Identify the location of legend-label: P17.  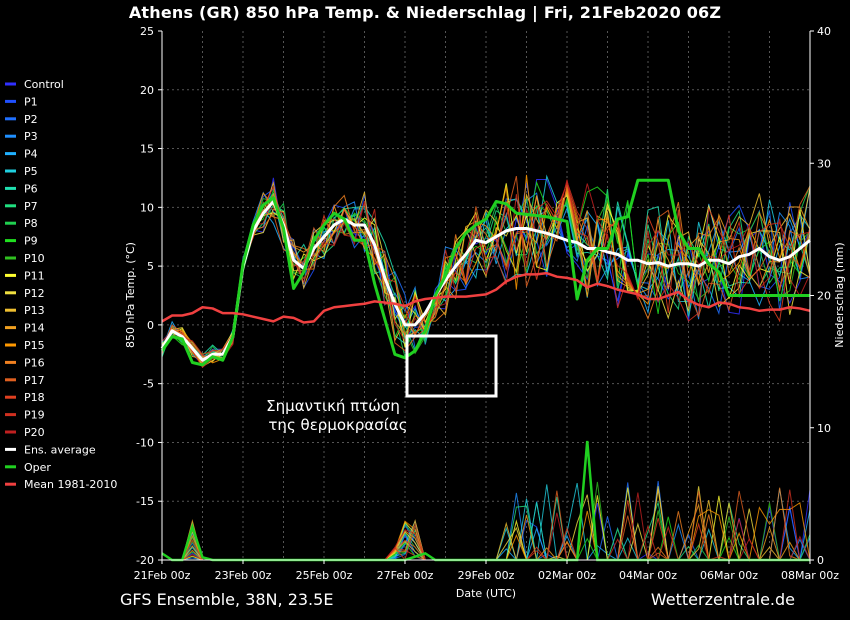
(34, 380).